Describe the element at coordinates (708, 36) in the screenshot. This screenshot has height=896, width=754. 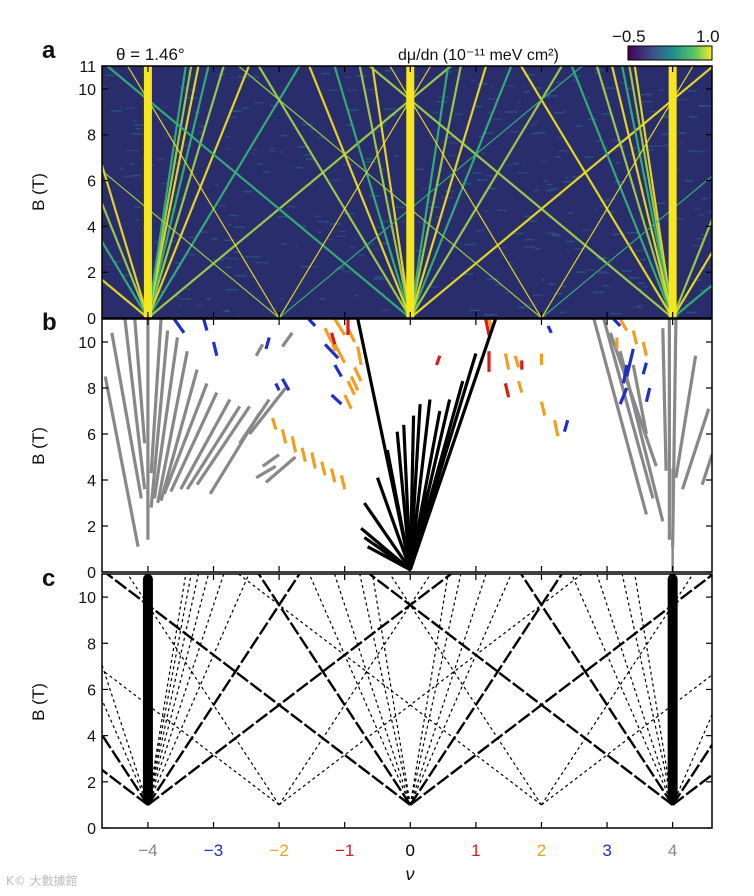
I see `colorbar-max: 1.0` at that location.